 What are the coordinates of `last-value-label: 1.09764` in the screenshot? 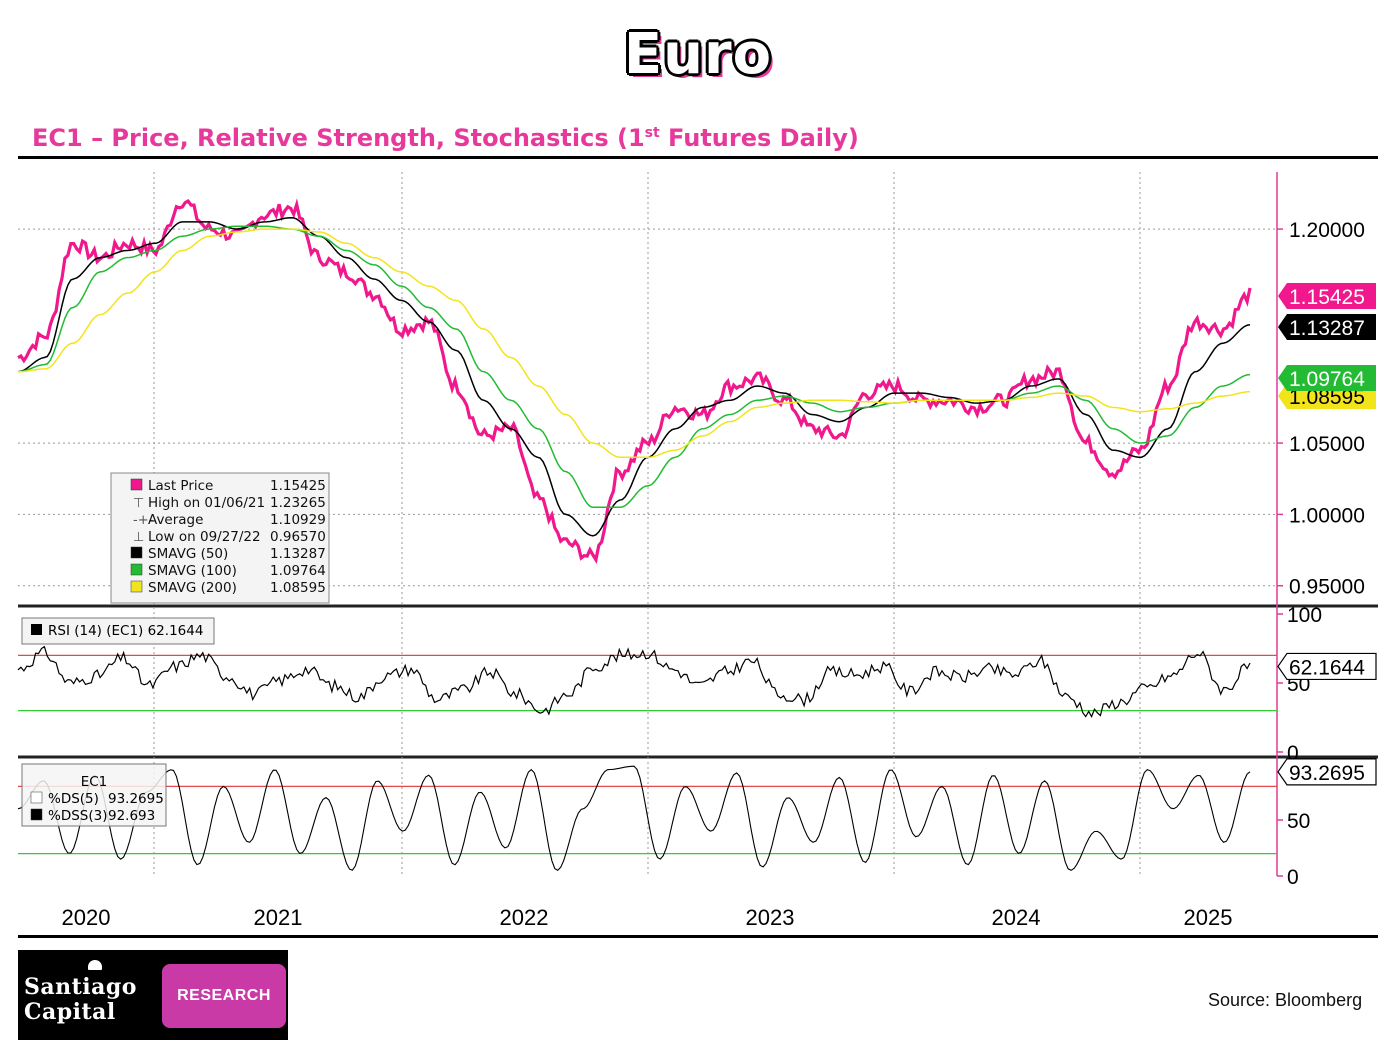 It's located at (1327, 379).